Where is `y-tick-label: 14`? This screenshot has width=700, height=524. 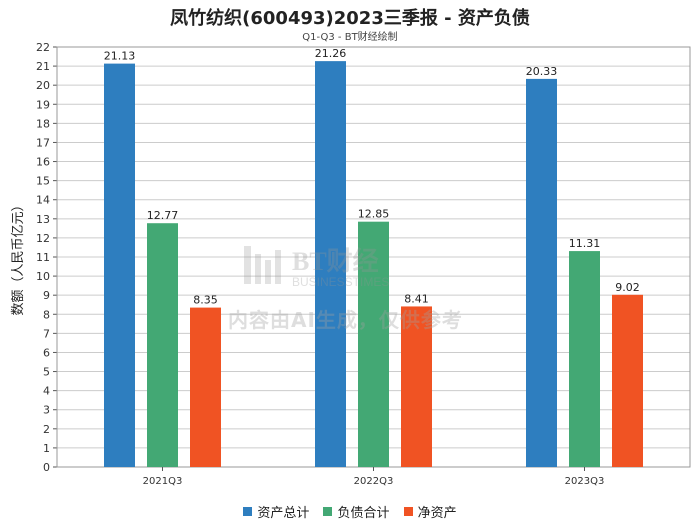
y-tick-label: 14 is located at coordinates (43, 200).